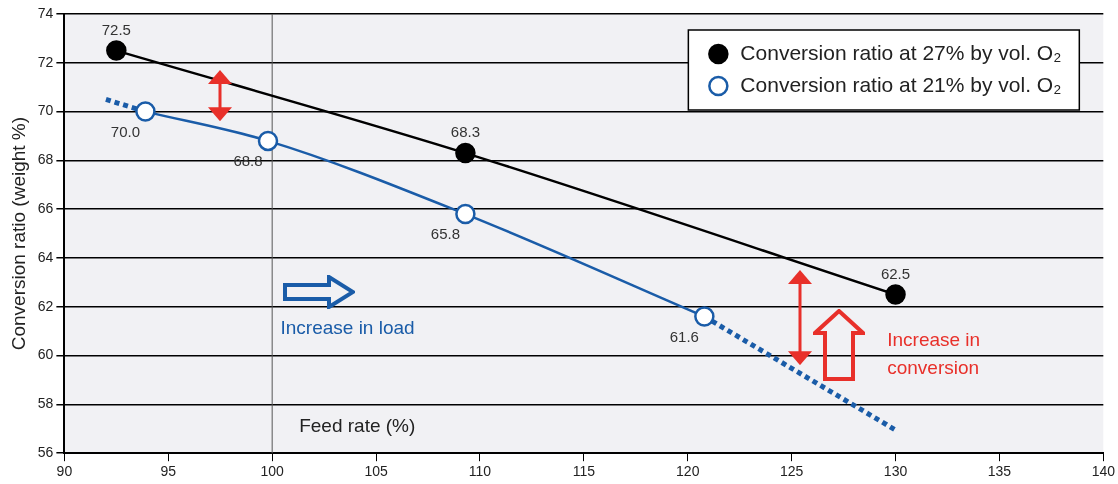  What do you see at coordinates (45, 61) in the screenshot?
I see `y-tick-label: 72` at bounding box center [45, 61].